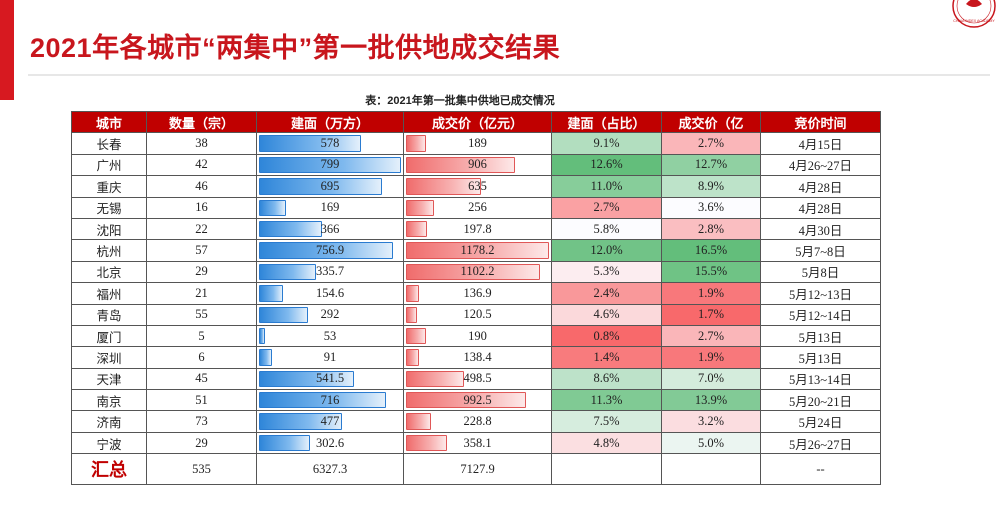 The width and height of the screenshot is (1000, 509). Describe the element at coordinates (820, 469) in the screenshot. I see `total-bid-time: --` at that location.